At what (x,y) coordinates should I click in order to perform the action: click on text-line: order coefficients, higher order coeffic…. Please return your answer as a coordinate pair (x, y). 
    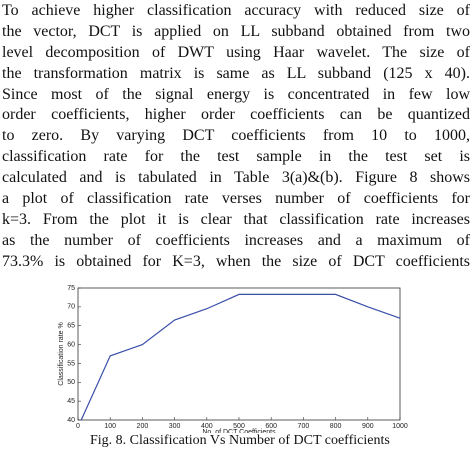
    Looking at the image, I should click on (236, 115).